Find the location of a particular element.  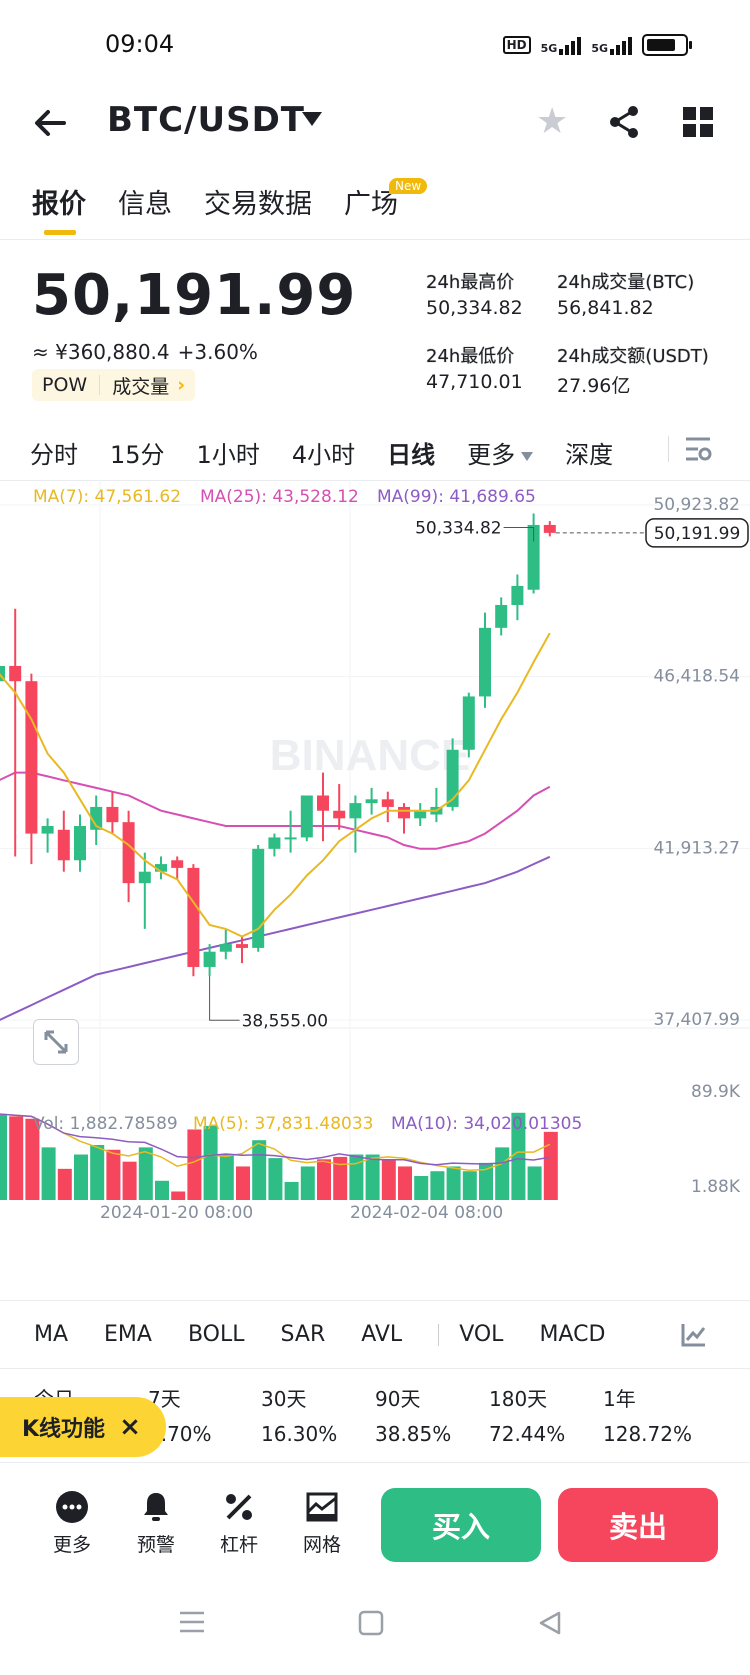

back-arrow-icon is located at coordinates (50, 123).